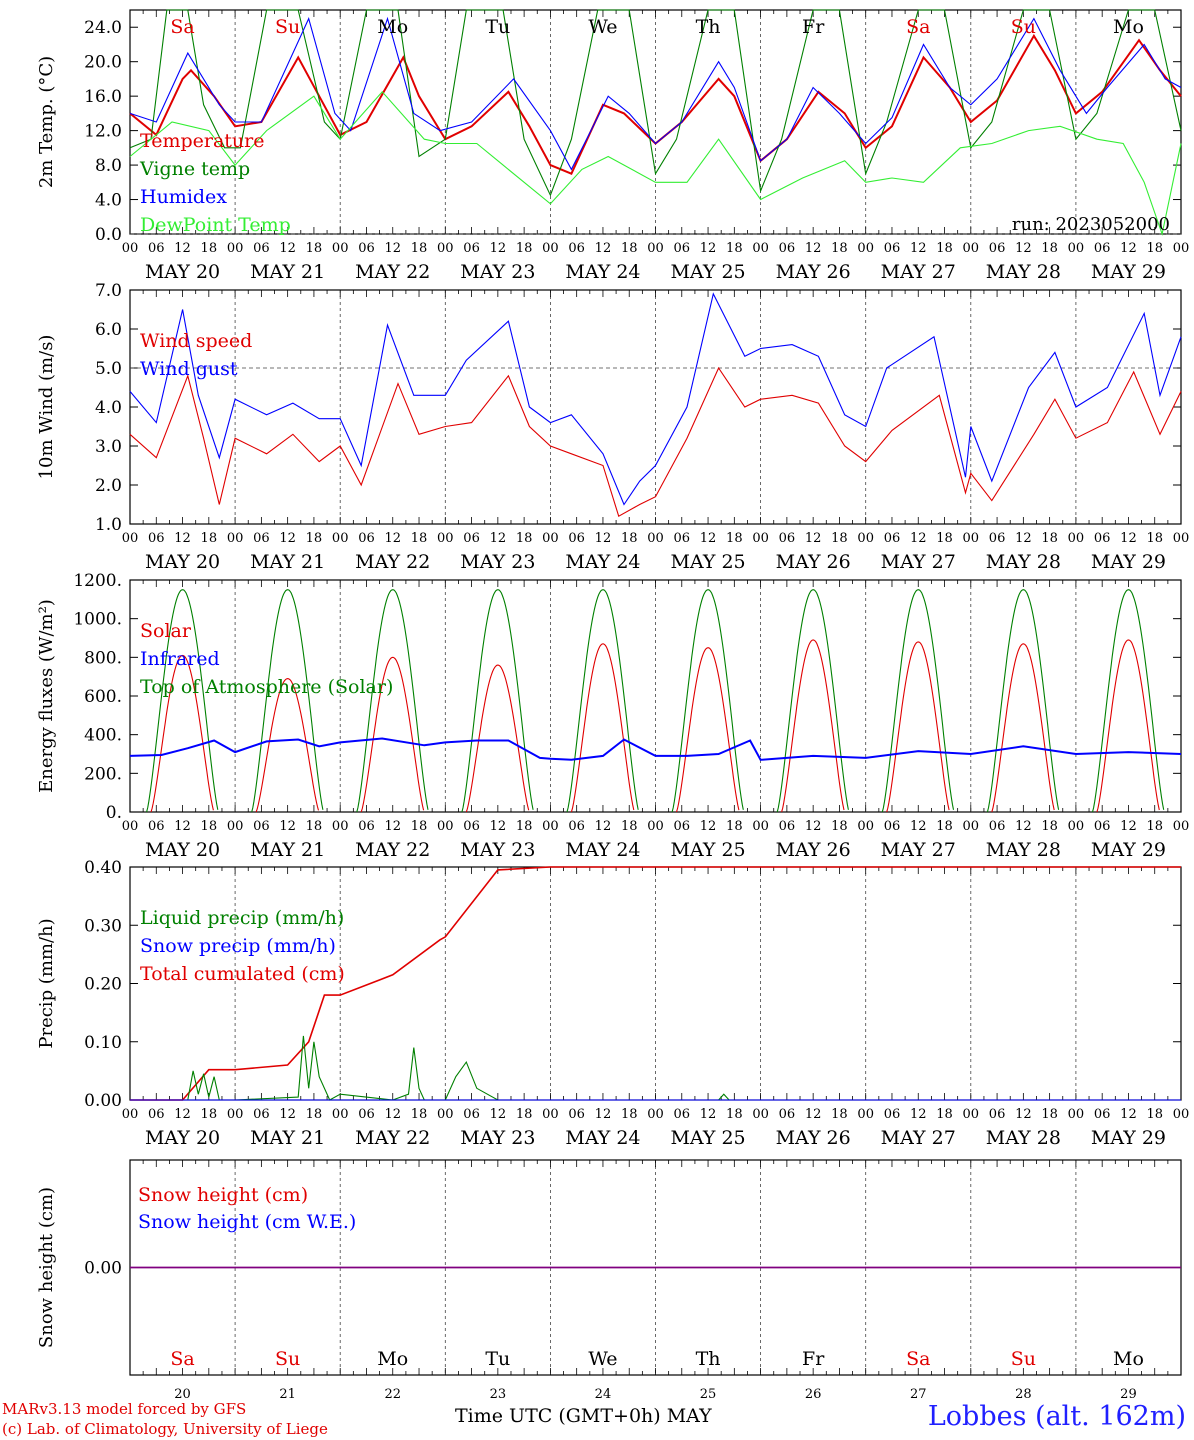 Image resolution: width=1194 pixels, height=1440 pixels. I want to click on day-label: MAY 28, so click(1023, 562).